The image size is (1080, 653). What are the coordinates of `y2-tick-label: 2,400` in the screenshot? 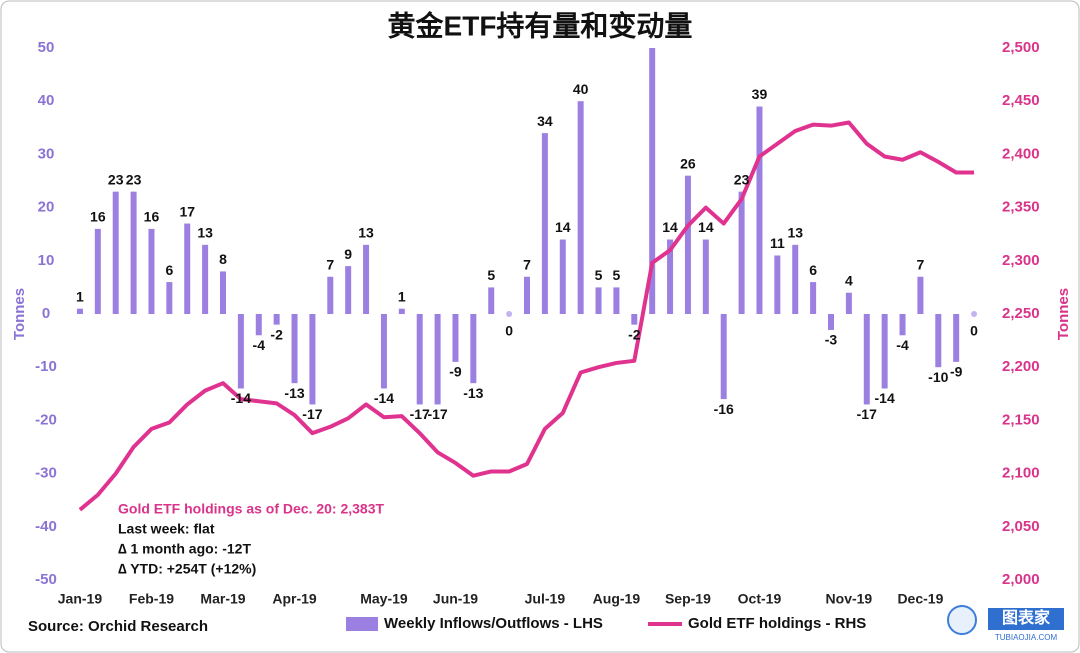 It's located at (1021, 153).